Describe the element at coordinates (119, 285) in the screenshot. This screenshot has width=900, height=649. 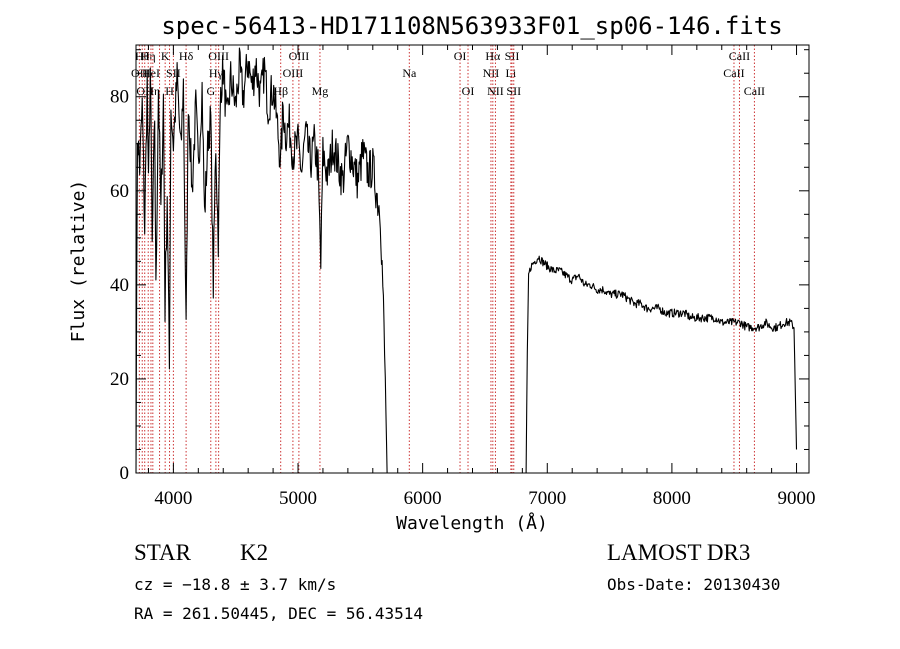
I see `y-tick-label: 40` at that location.